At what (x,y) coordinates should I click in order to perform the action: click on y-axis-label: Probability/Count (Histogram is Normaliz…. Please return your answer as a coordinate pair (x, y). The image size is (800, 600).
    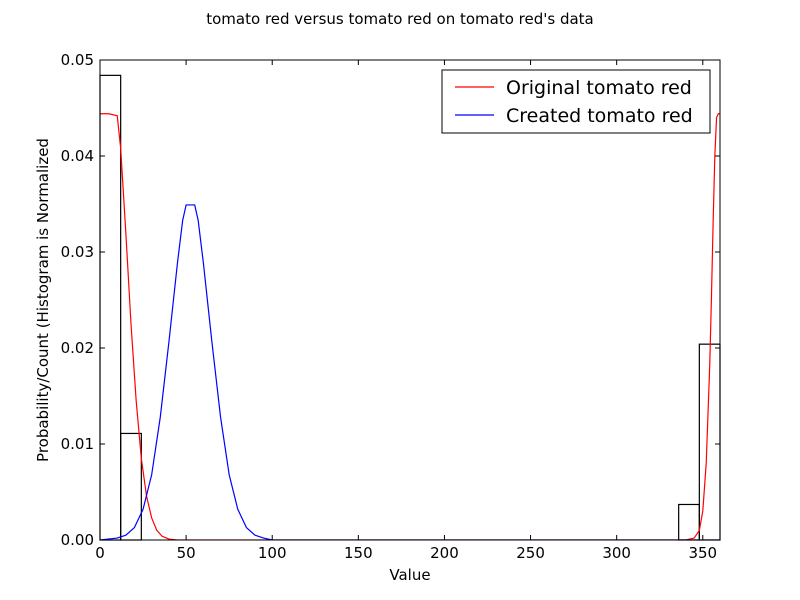
    Looking at the image, I should click on (43, 300).